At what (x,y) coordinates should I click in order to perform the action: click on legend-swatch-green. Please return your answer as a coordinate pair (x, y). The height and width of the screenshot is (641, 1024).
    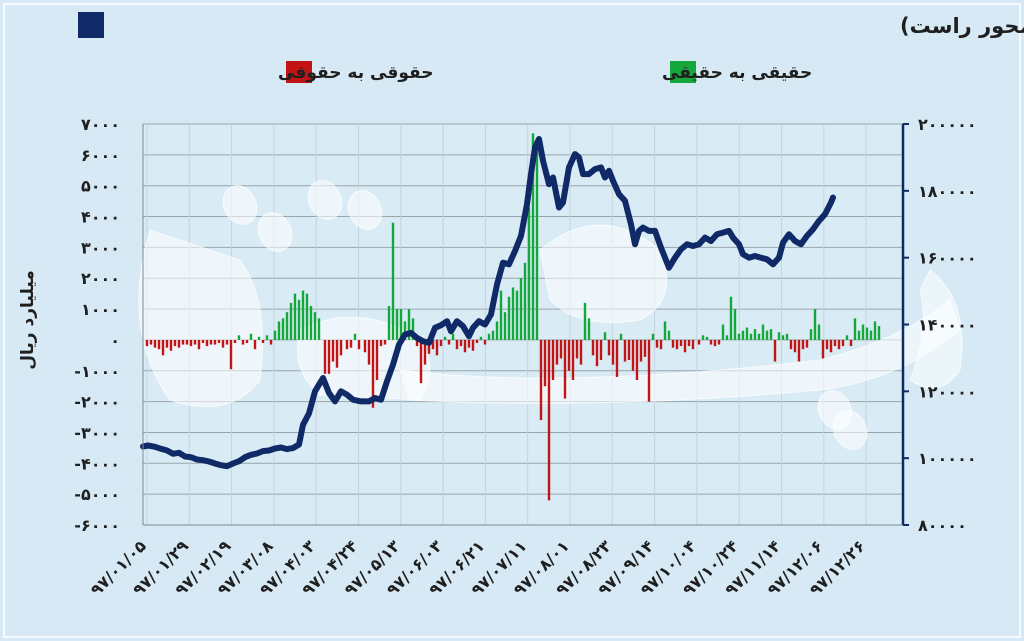
    Looking at the image, I should click on (683, 72).